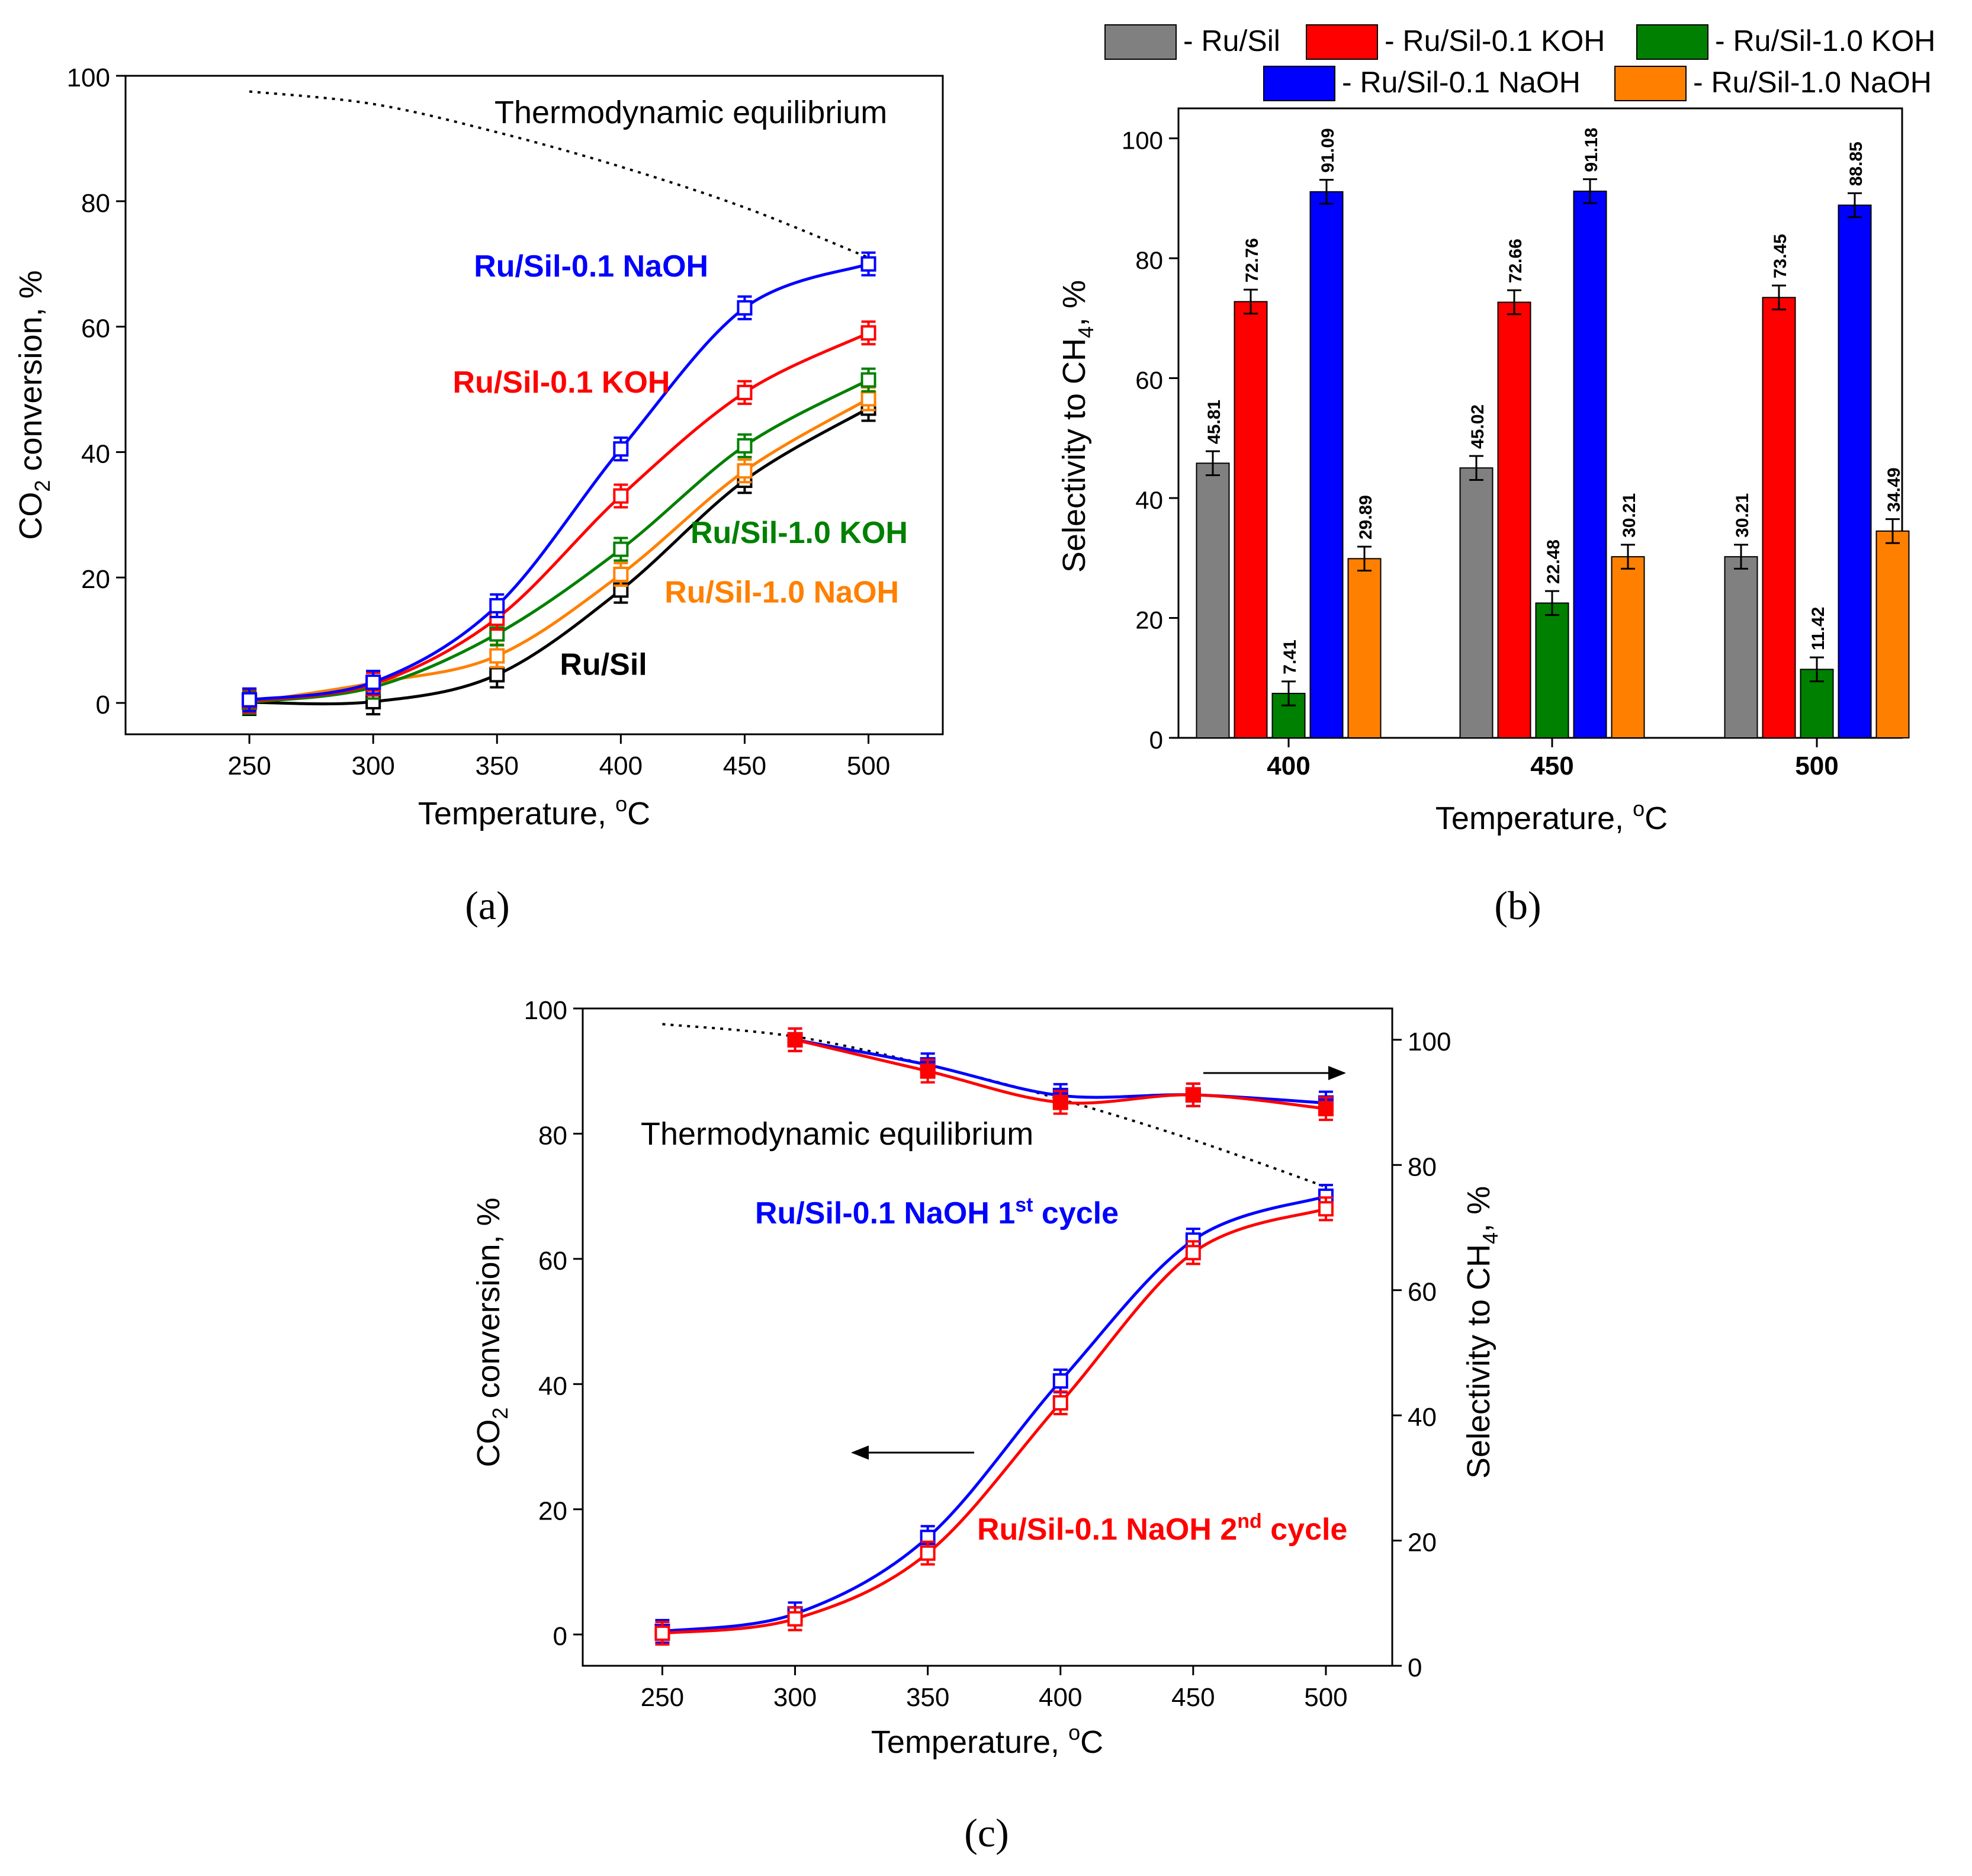 The width and height of the screenshot is (1972, 1876). I want to click on x-tick-label: 250, so click(249, 765).